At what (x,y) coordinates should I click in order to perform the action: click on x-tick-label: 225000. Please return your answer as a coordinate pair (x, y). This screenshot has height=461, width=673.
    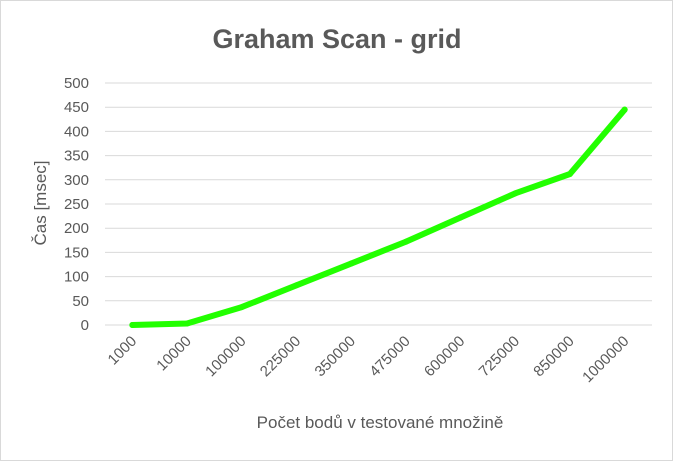
    Looking at the image, I should click on (280, 356).